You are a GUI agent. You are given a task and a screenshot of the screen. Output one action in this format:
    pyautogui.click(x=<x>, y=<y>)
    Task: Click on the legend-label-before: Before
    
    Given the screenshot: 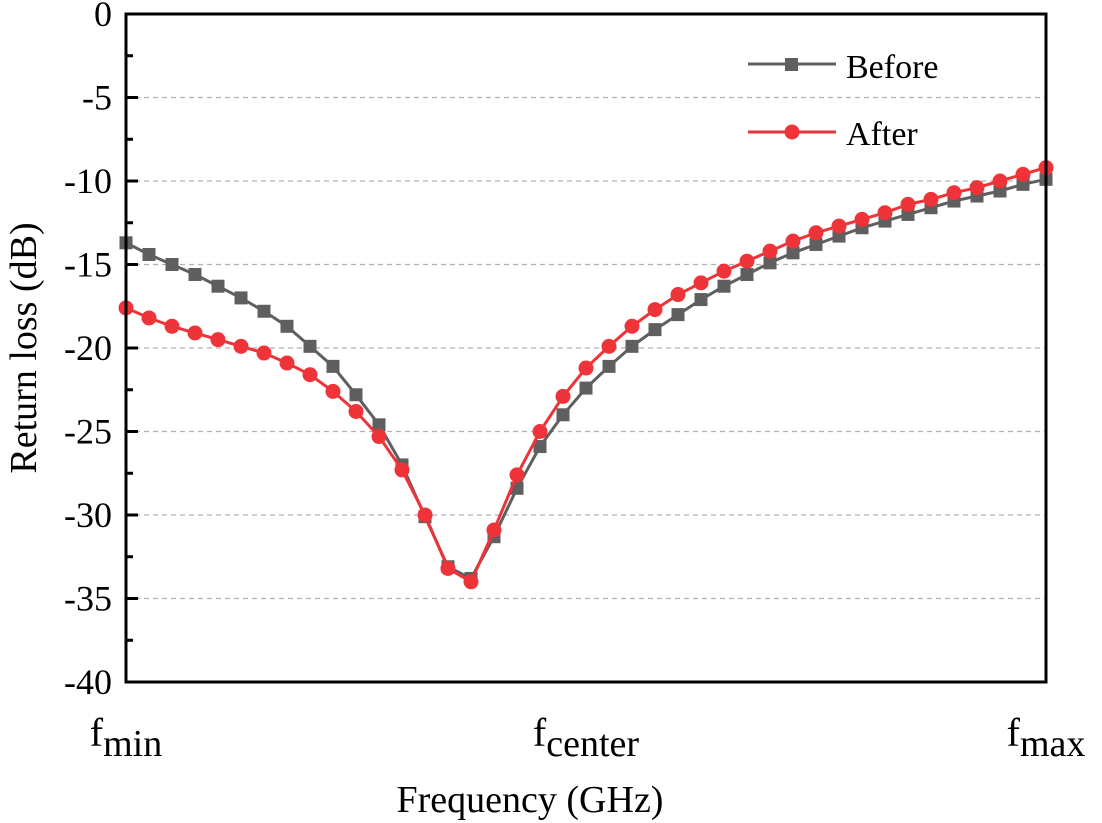 What is the action you would take?
    pyautogui.click(x=892, y=67)
    